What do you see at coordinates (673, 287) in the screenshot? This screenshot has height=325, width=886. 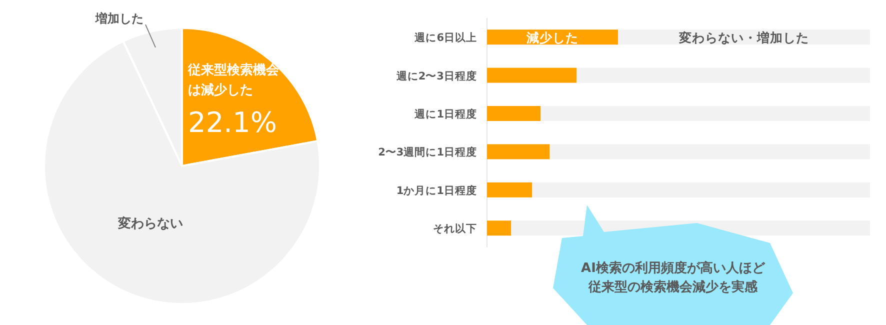 I see `text: 従来型の検索機会減少を実感` at bounding box center [673, 287].